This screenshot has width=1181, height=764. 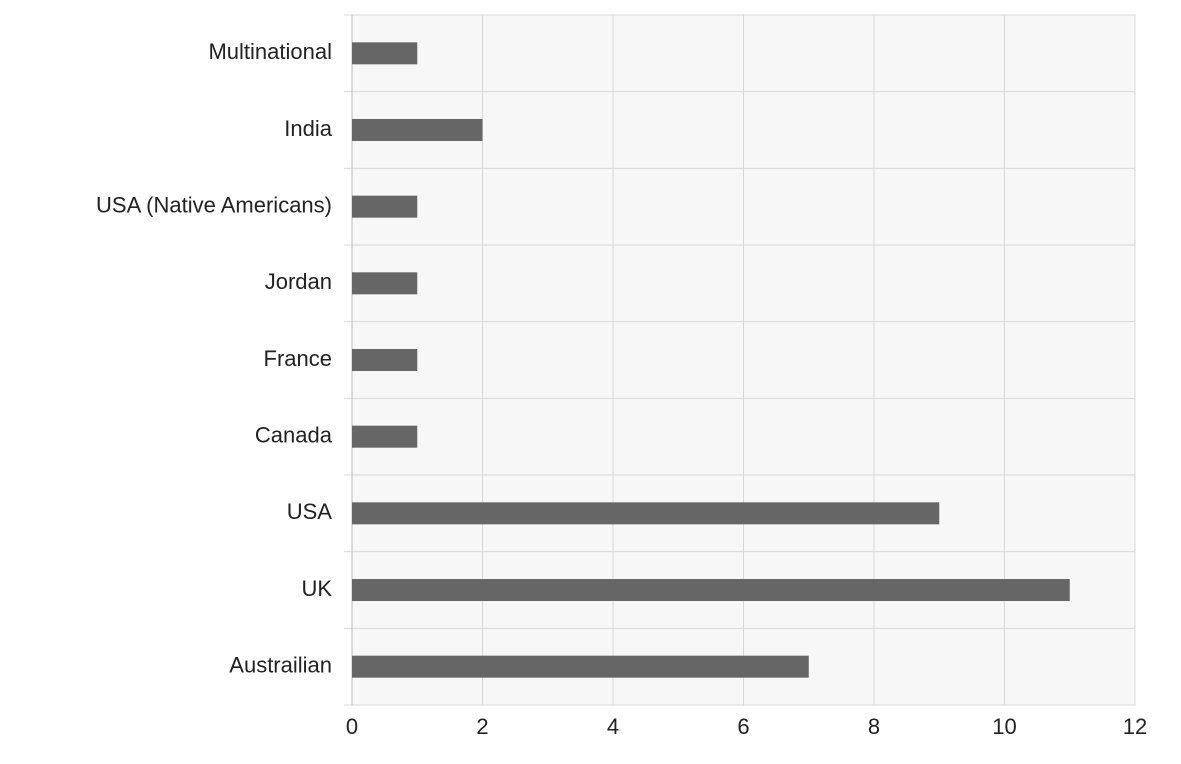 I want to click on y-tick-label: UK, so click(x=316, y=588).